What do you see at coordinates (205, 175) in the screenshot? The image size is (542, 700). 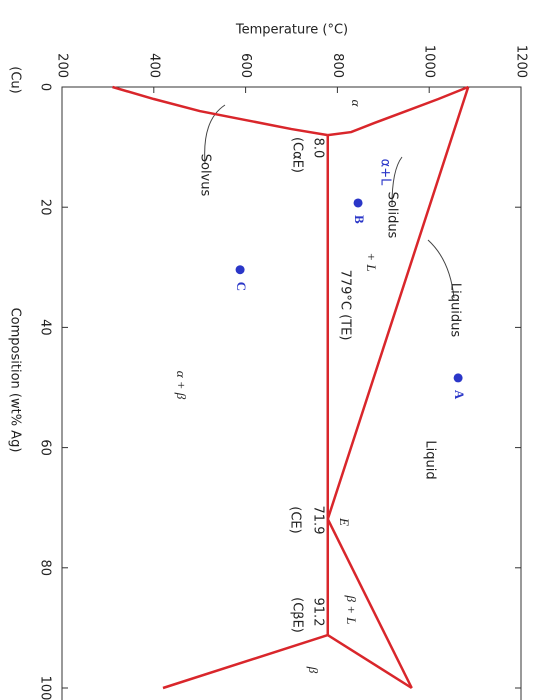 I see `curve-label: Solvus` at bounding box center [205, 175].